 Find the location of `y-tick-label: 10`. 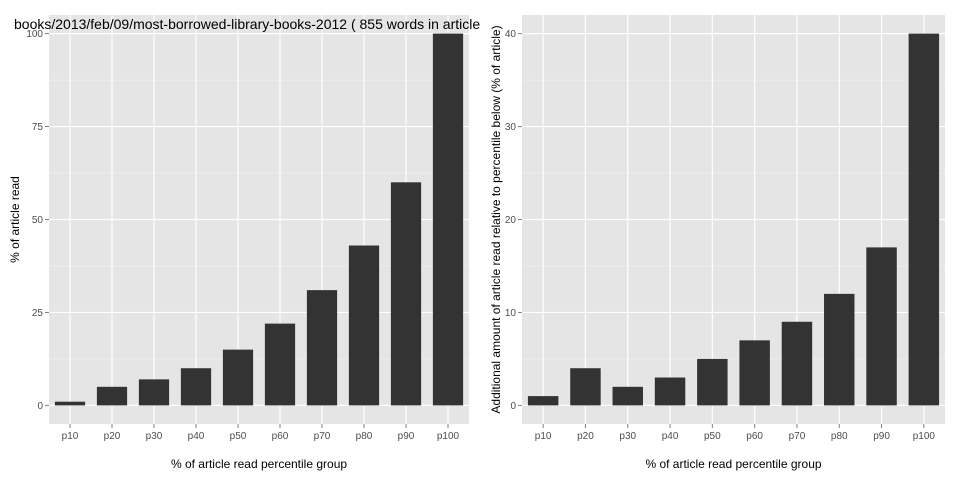

y-tick-label: 10 is located at coordinates (511, 313).